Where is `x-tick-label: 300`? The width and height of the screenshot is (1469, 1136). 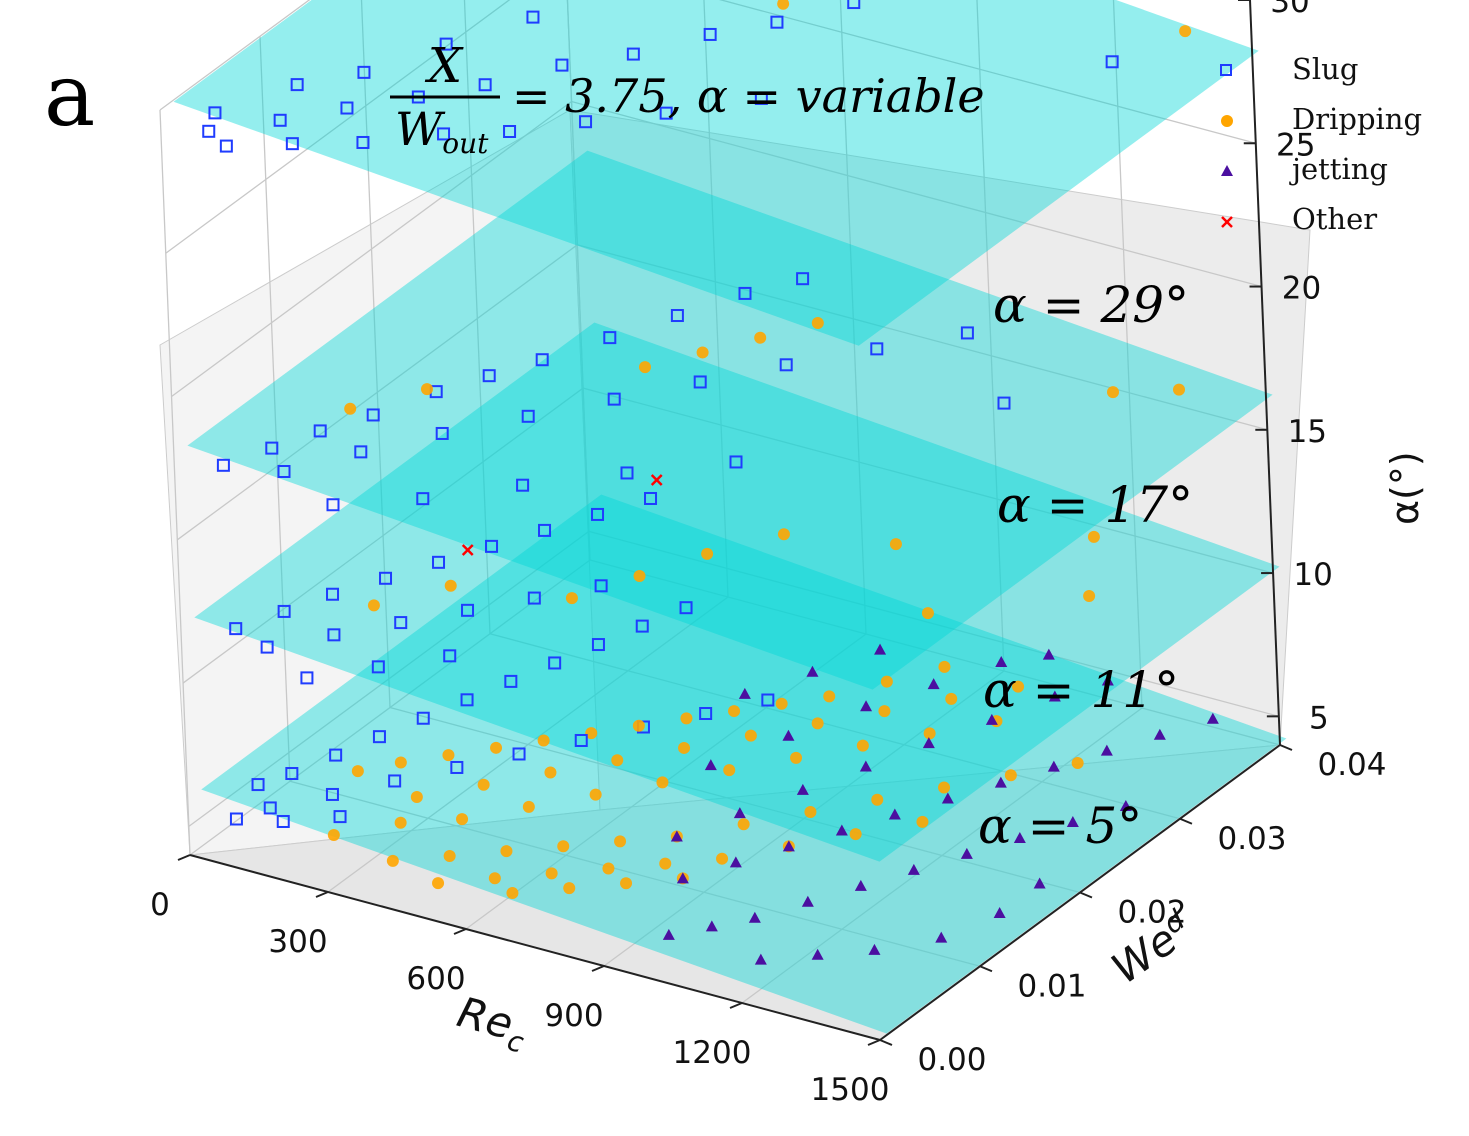
x-tick-label: 300 is located at coordinates (297, 942).